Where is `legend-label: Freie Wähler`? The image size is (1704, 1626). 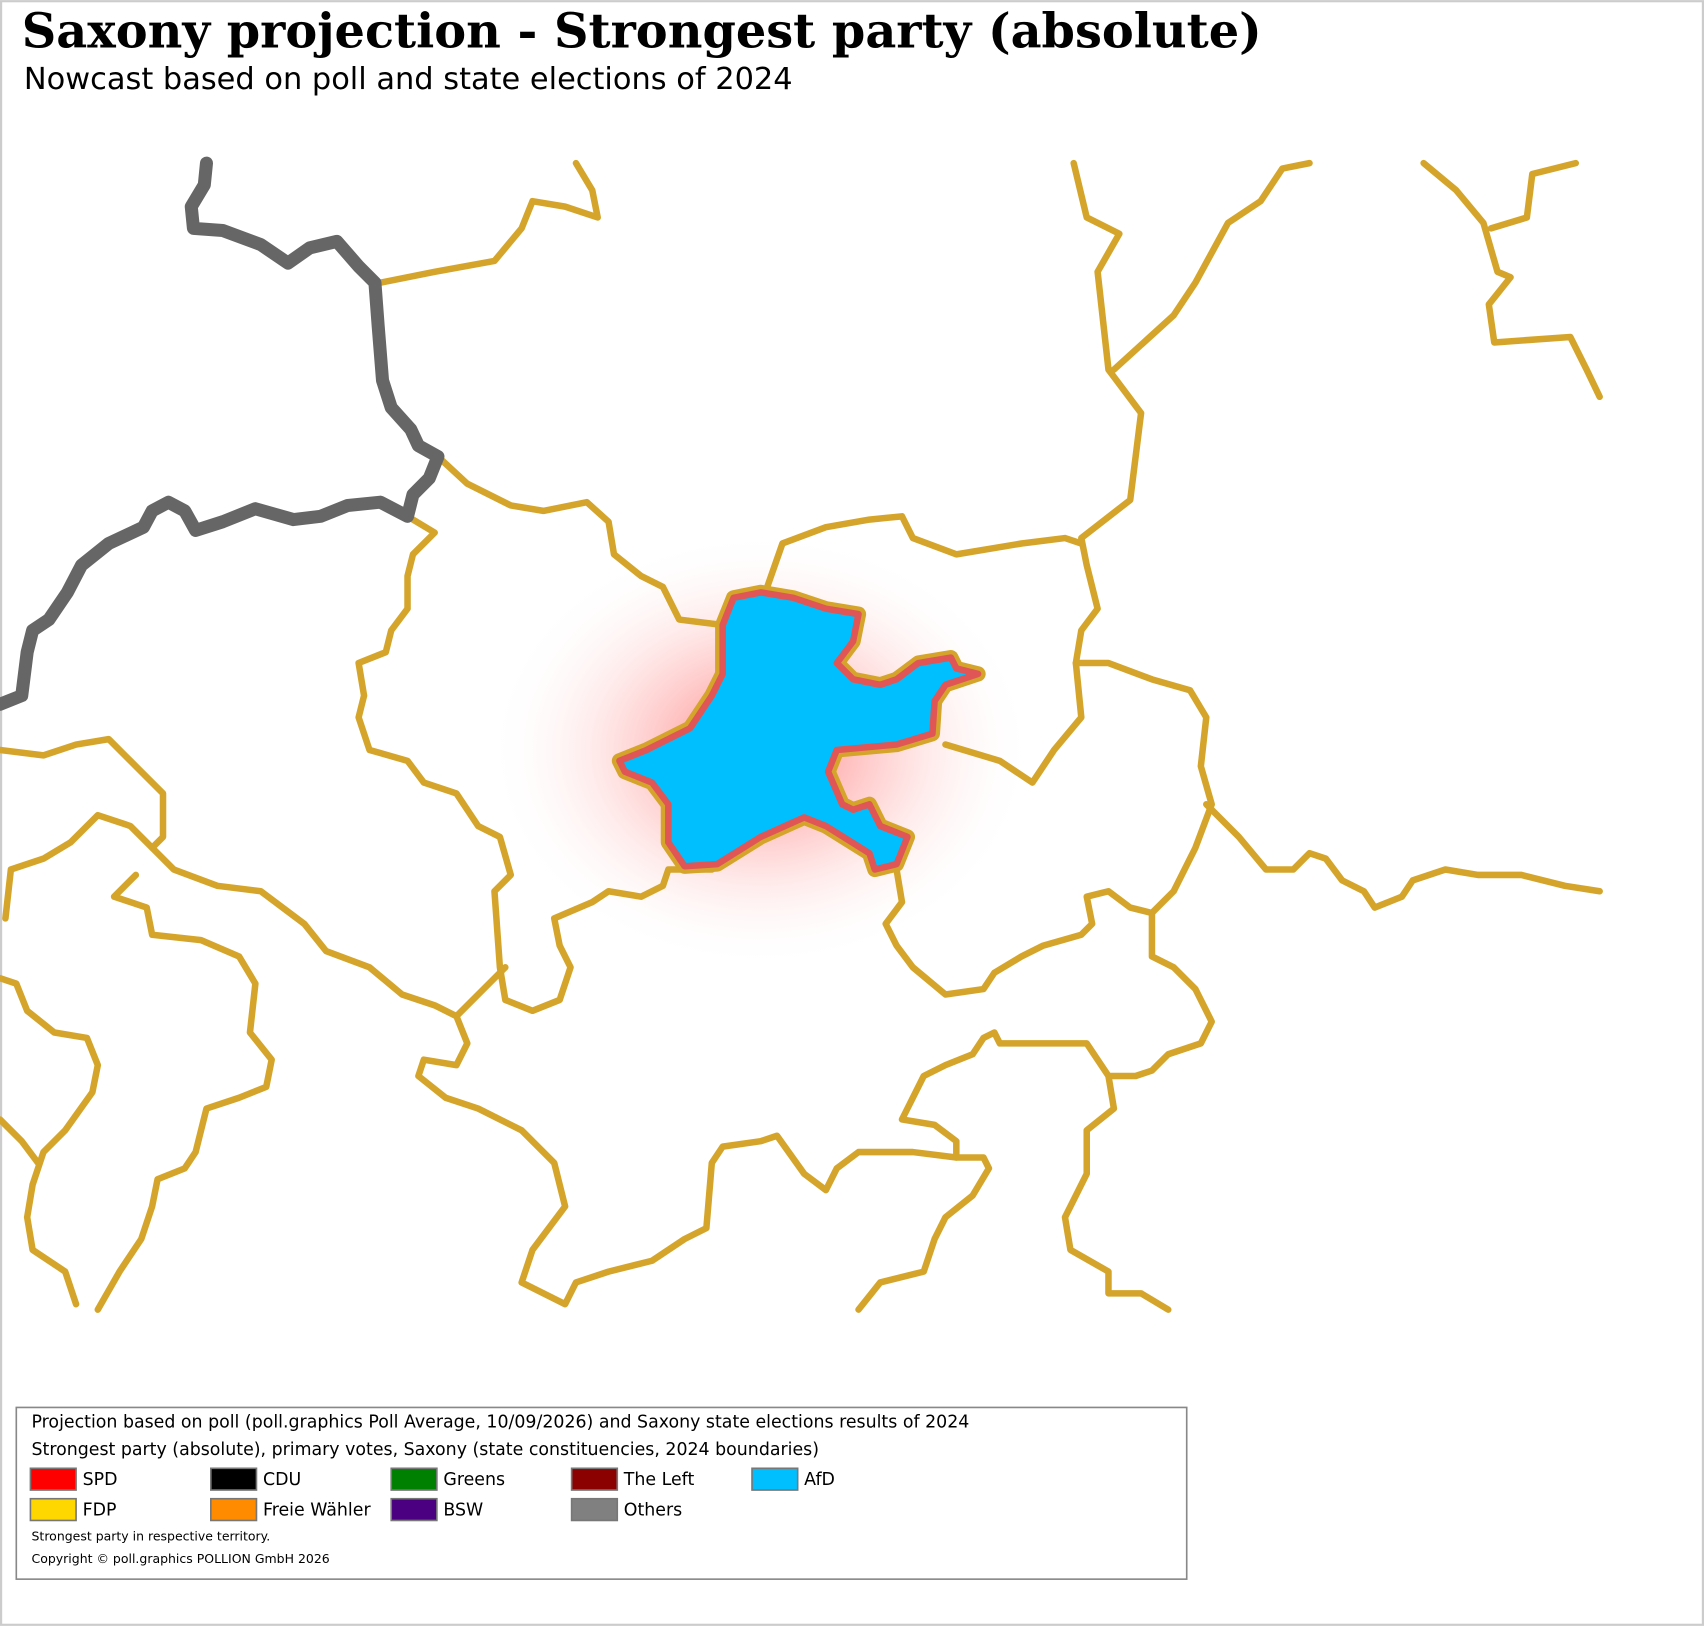
legend-label: Freie Wähler is located at coordinates (317, 1511).